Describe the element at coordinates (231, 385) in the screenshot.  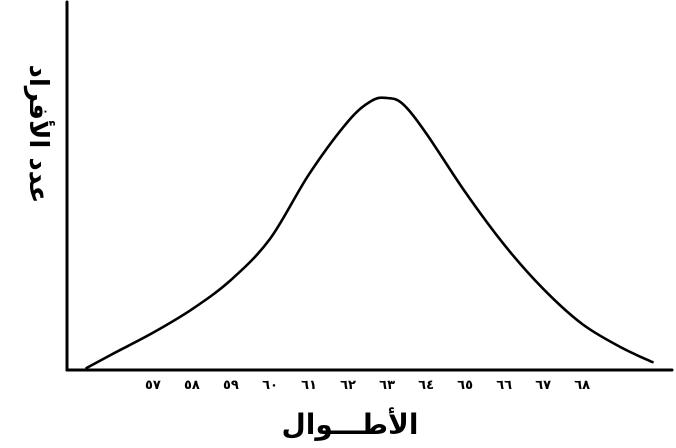
I see `x-tick-label: ٥٩` at that location.